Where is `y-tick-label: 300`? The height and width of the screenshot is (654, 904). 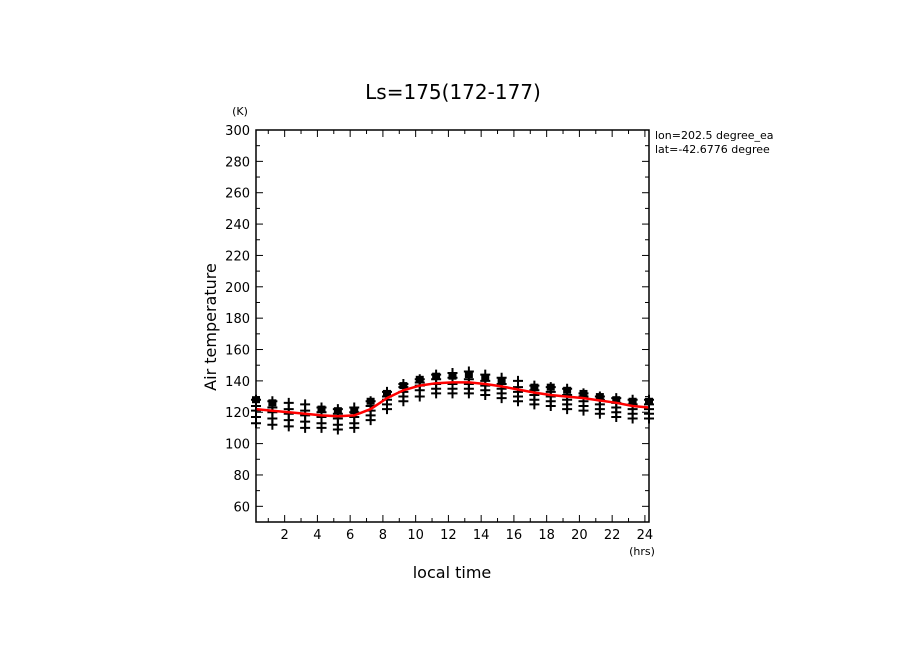
y-tick-label: 300 is located at coordinates (237, 131).